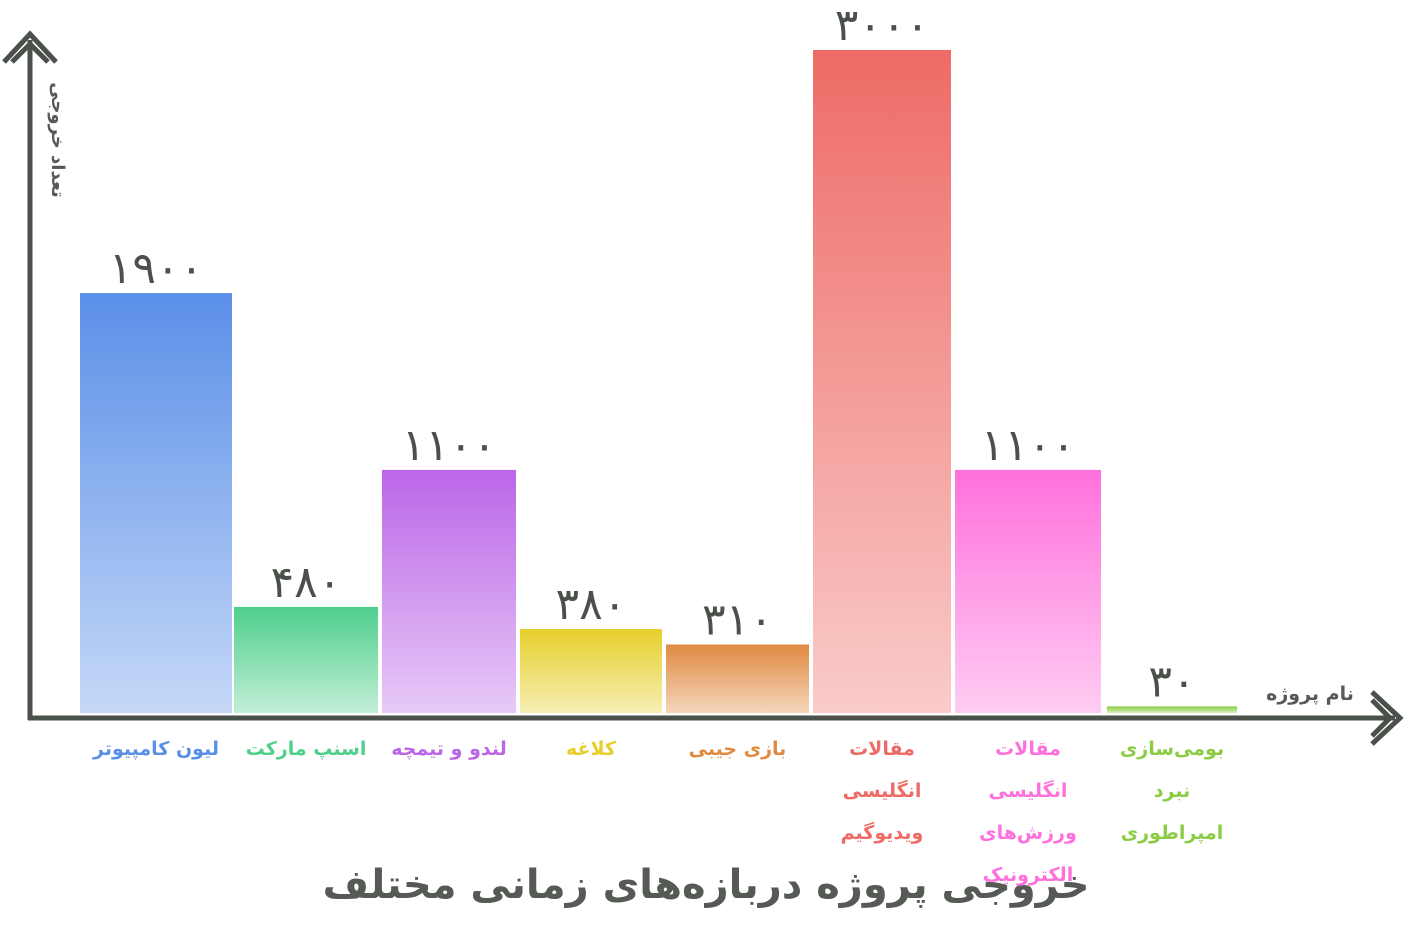 The height and width of the screenshot is (935, 1412). I want to click on value-label: ۴۸۰, so click(306, 582).